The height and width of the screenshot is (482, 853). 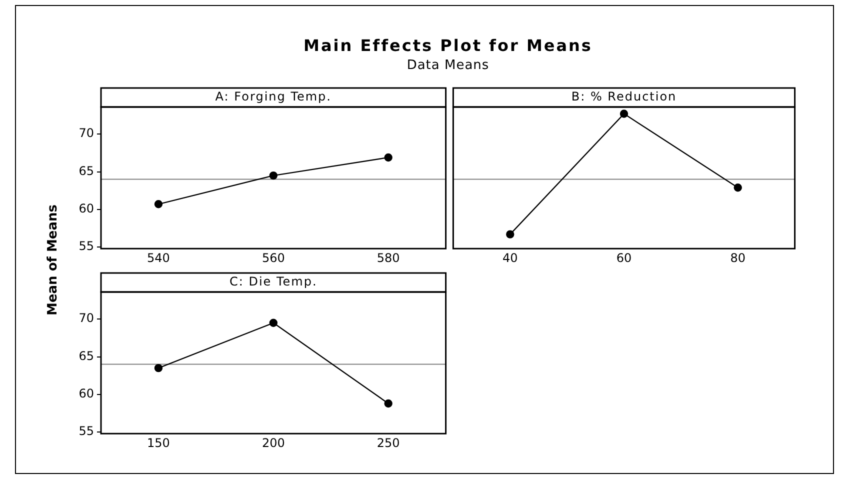 I want to click on x-axis-title: A: Forging Temp., so click(x=273, y=97).